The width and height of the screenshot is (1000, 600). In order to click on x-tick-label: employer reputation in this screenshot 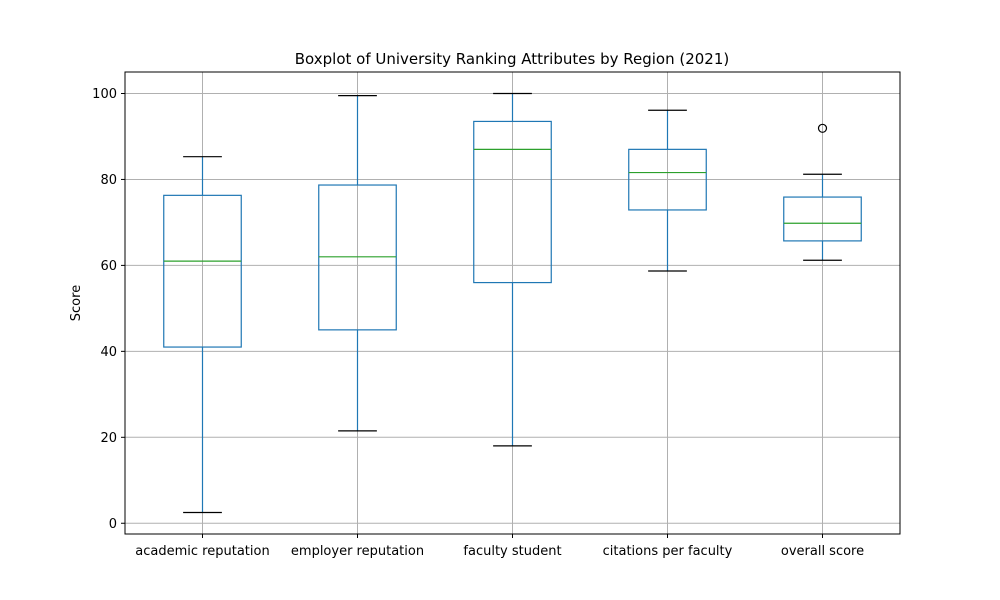, I will do `click(357, 551)`.